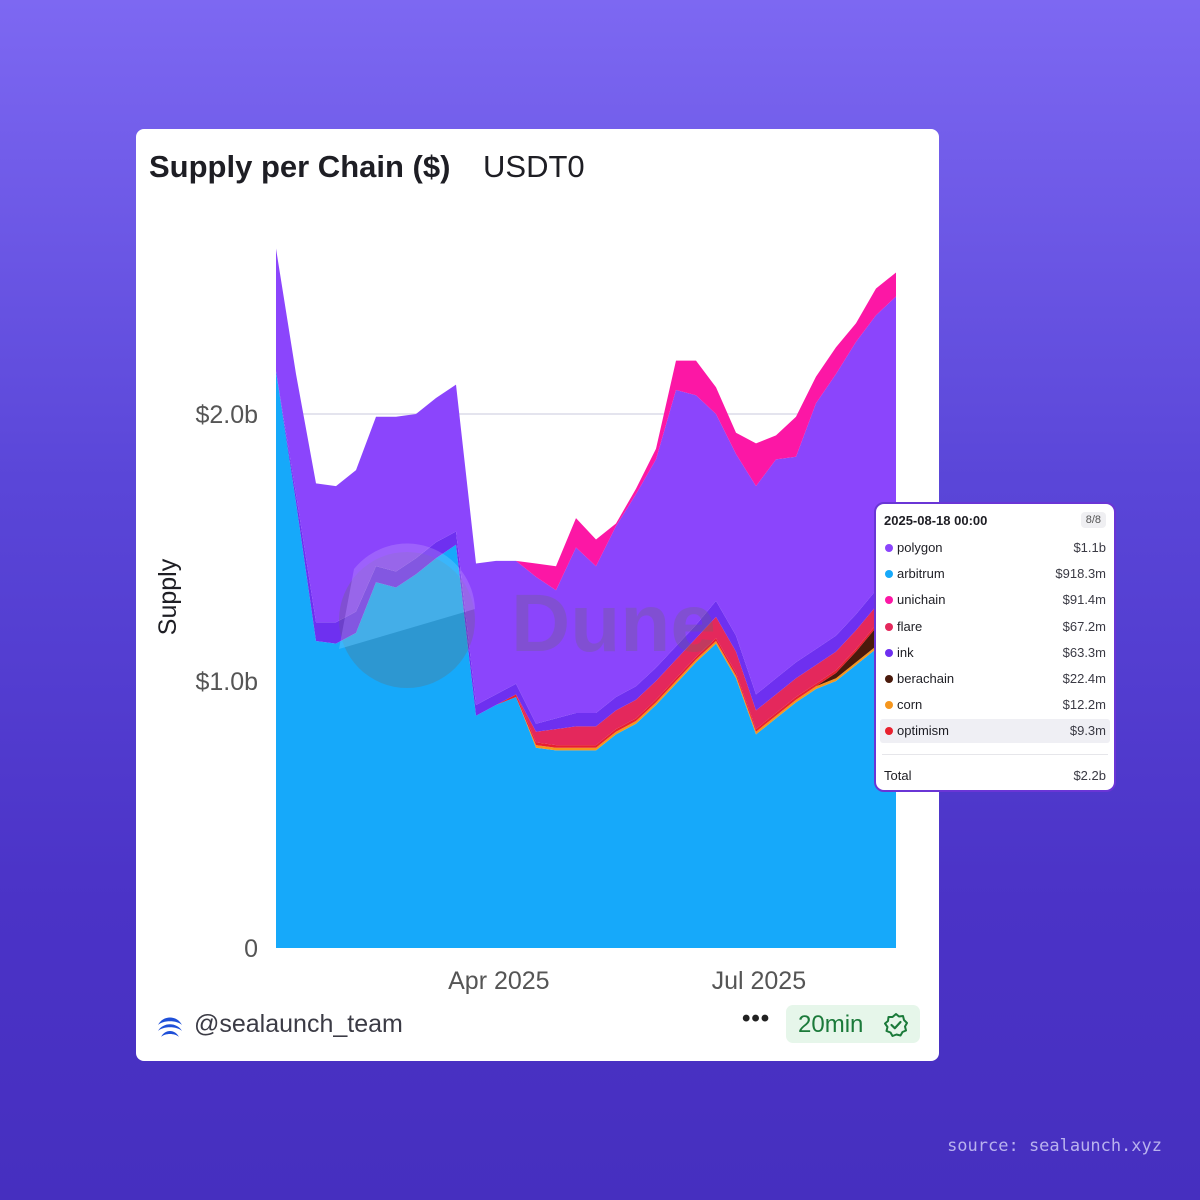 The height and width of the screenshot is (1200, 1200). I want to click on dune-logo-highlight, so click(407, 596).